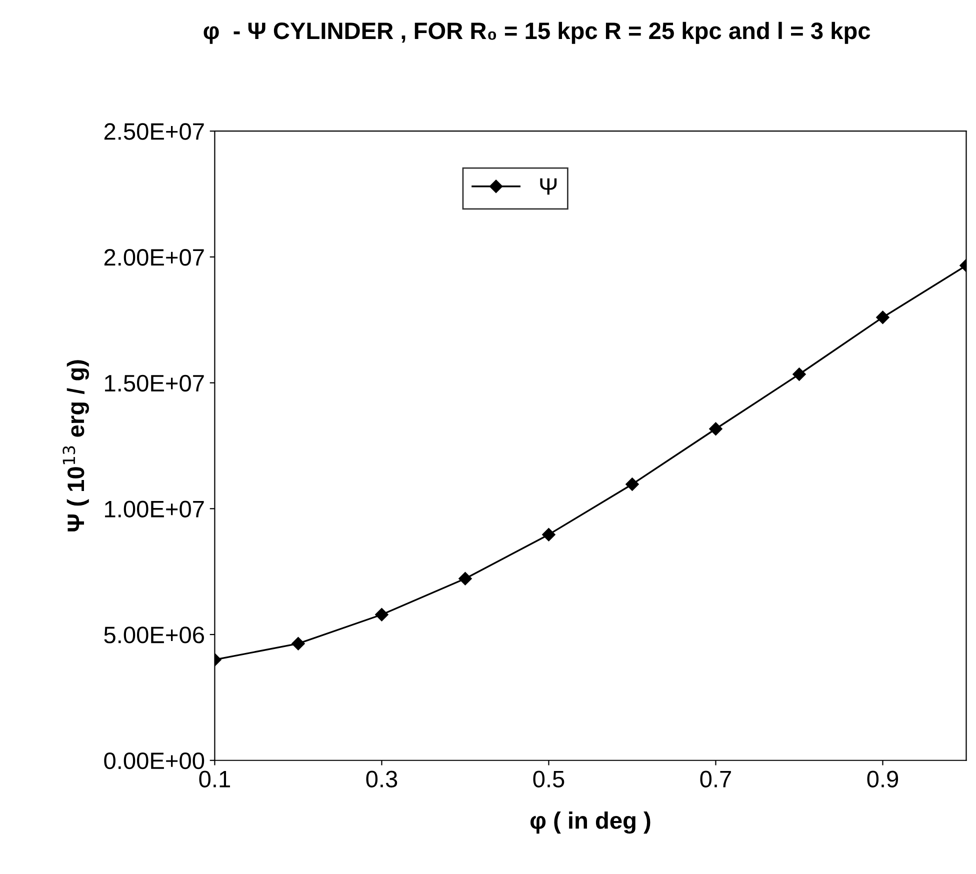 The image size is (976, 874). Describe the element at coordinates (154, 383) in the screenshot. I see `y-tick-label: 1.50E+07` at that location.